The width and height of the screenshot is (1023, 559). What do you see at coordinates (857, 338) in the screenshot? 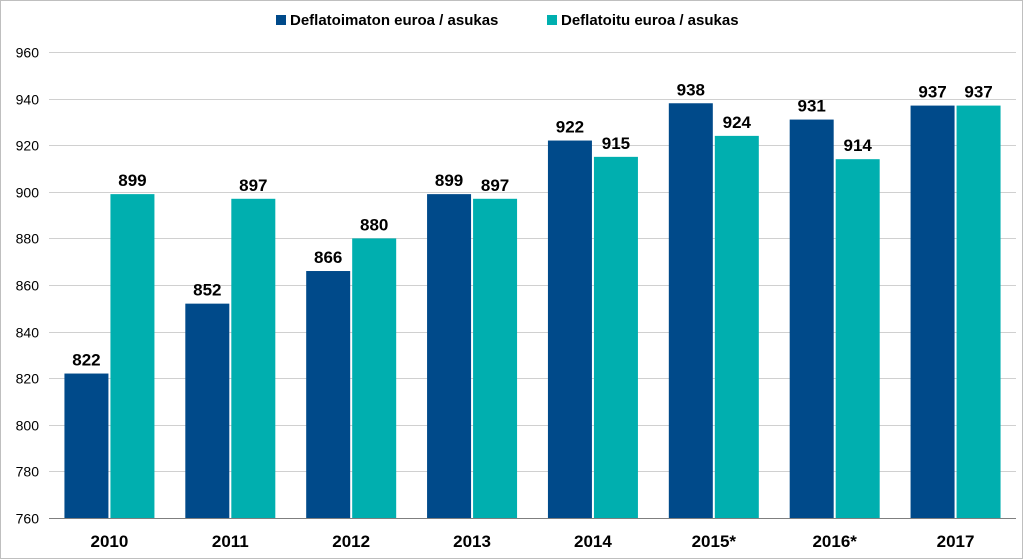
I see `bar-deflatoitu-2016*` at bounding box center [857, 338].